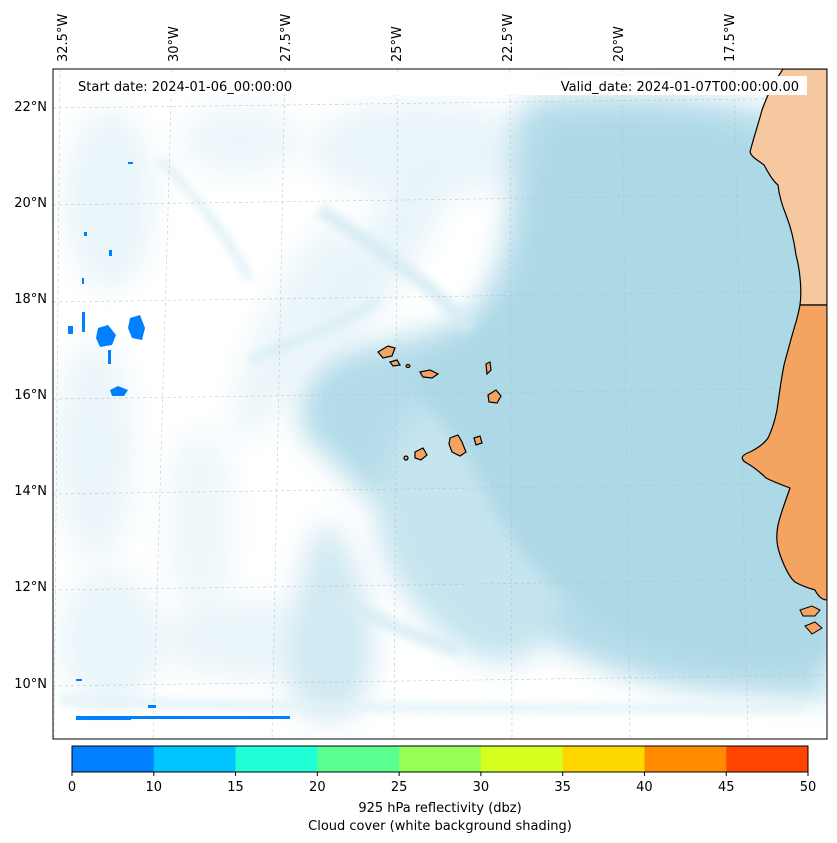 This screenshot has width=837, height=843. Describe the element at coordinates (286, 38) in the screenshot. I see `lon-label: 27.5°W` at that location.